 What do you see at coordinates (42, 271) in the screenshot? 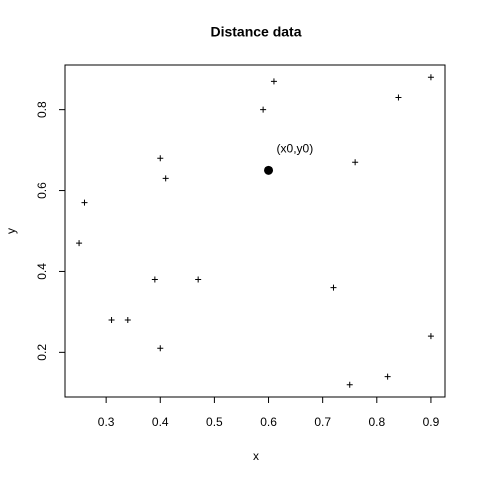
I see `y-tick-label: 0.4` at bounding box center [42, 271].